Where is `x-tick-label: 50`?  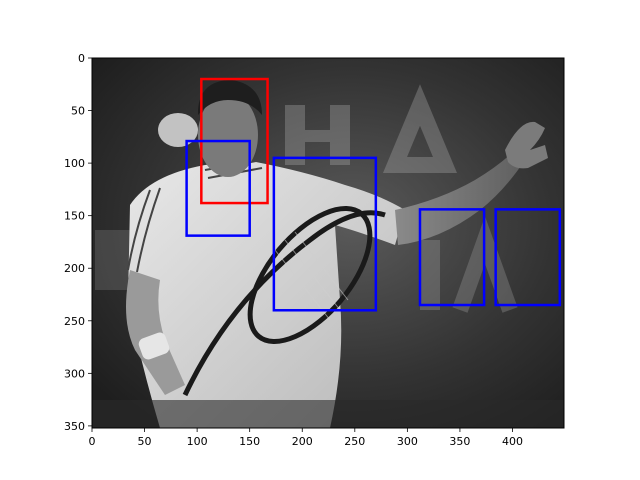 x-tick-label: 50 is located at coordinates (145, 441).